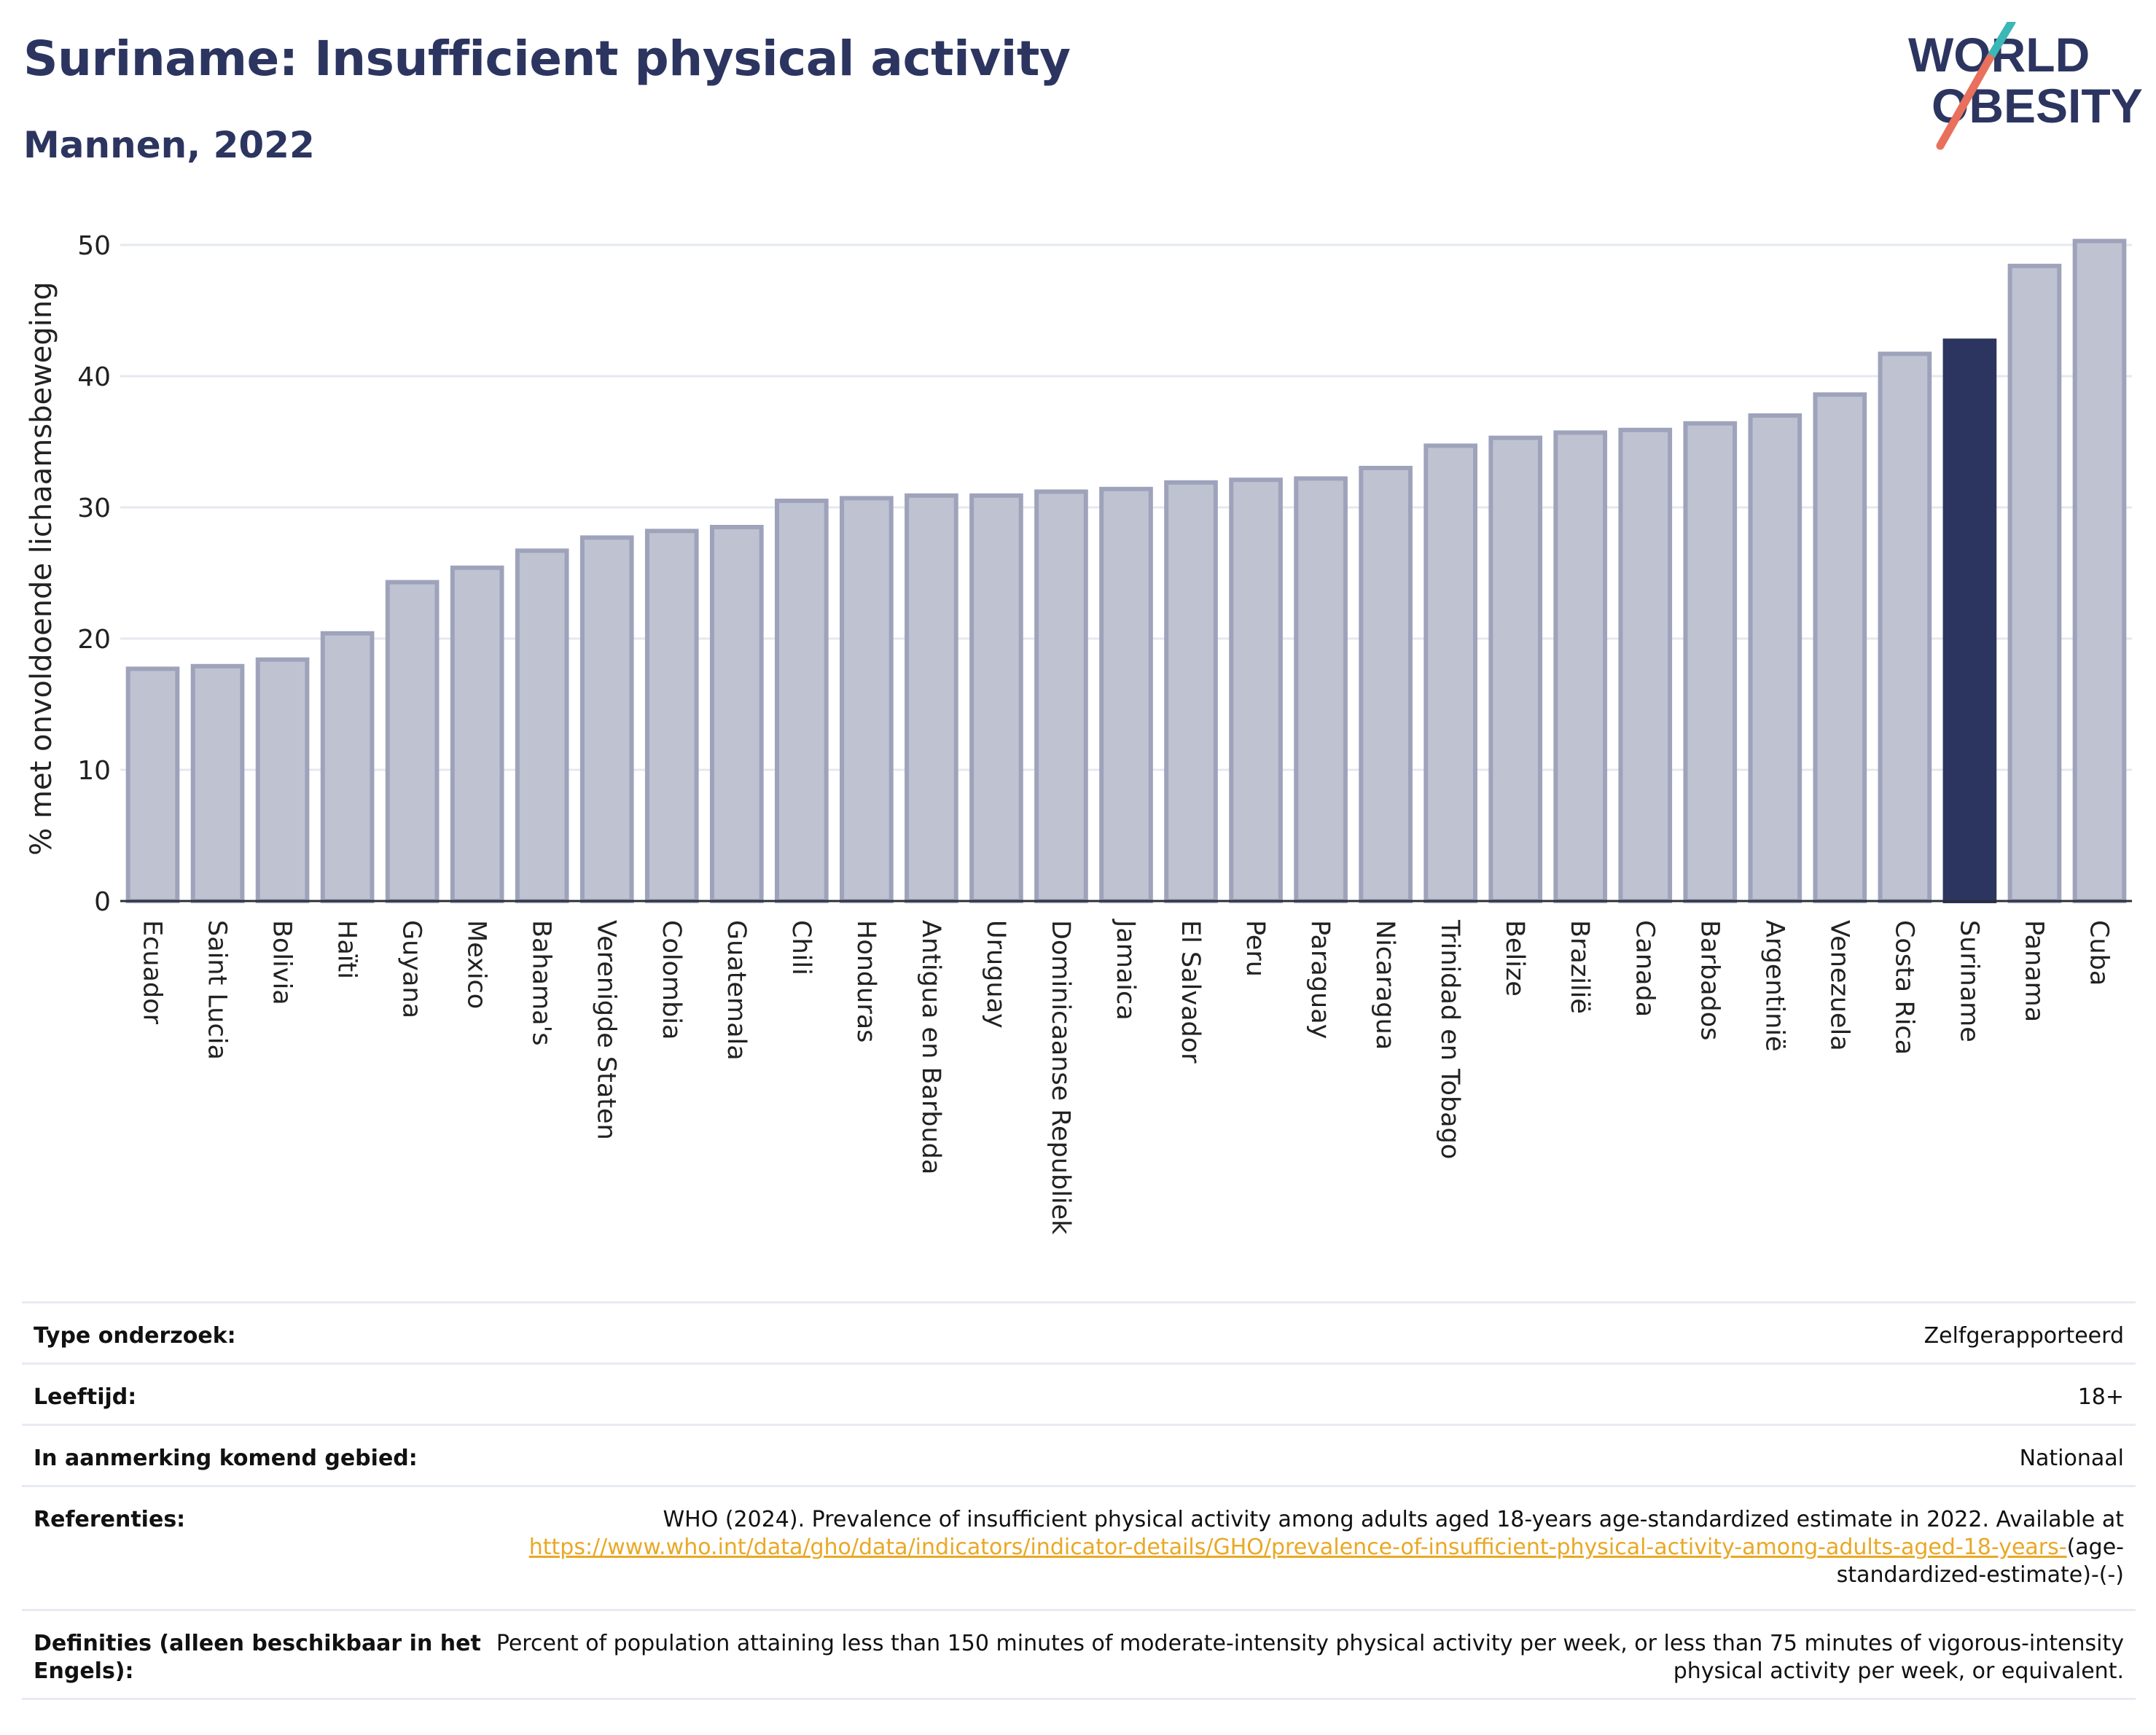 The height and width of the screenshot is (1735, 2156). Describe the element at coordinates (1516, 669) in the screenshot. I see `bar-belize` at that location.